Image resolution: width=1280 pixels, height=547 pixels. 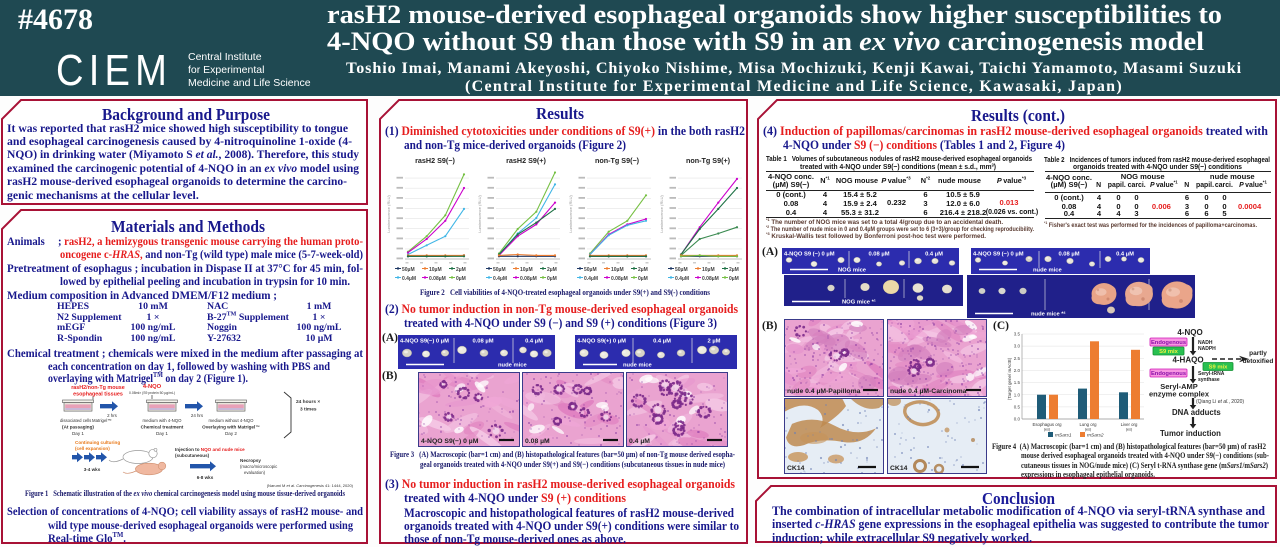 What do you see at coordinates (435, 160) in the screenshot?
I see `svg-text: rasH2 S9(−)` at bounding box center [435, 160].